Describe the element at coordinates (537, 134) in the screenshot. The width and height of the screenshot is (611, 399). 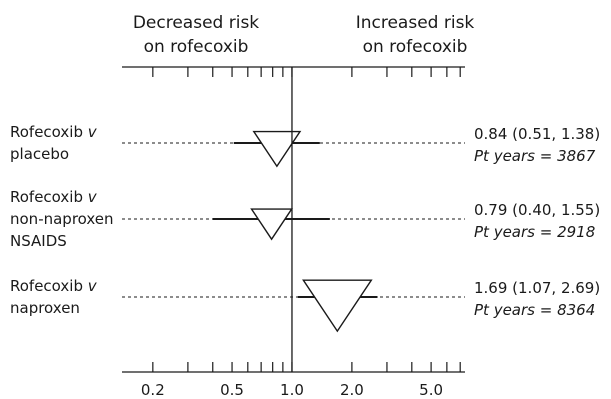
I see `ci-text: 0.84 (0.51, 1.38)` at that location.